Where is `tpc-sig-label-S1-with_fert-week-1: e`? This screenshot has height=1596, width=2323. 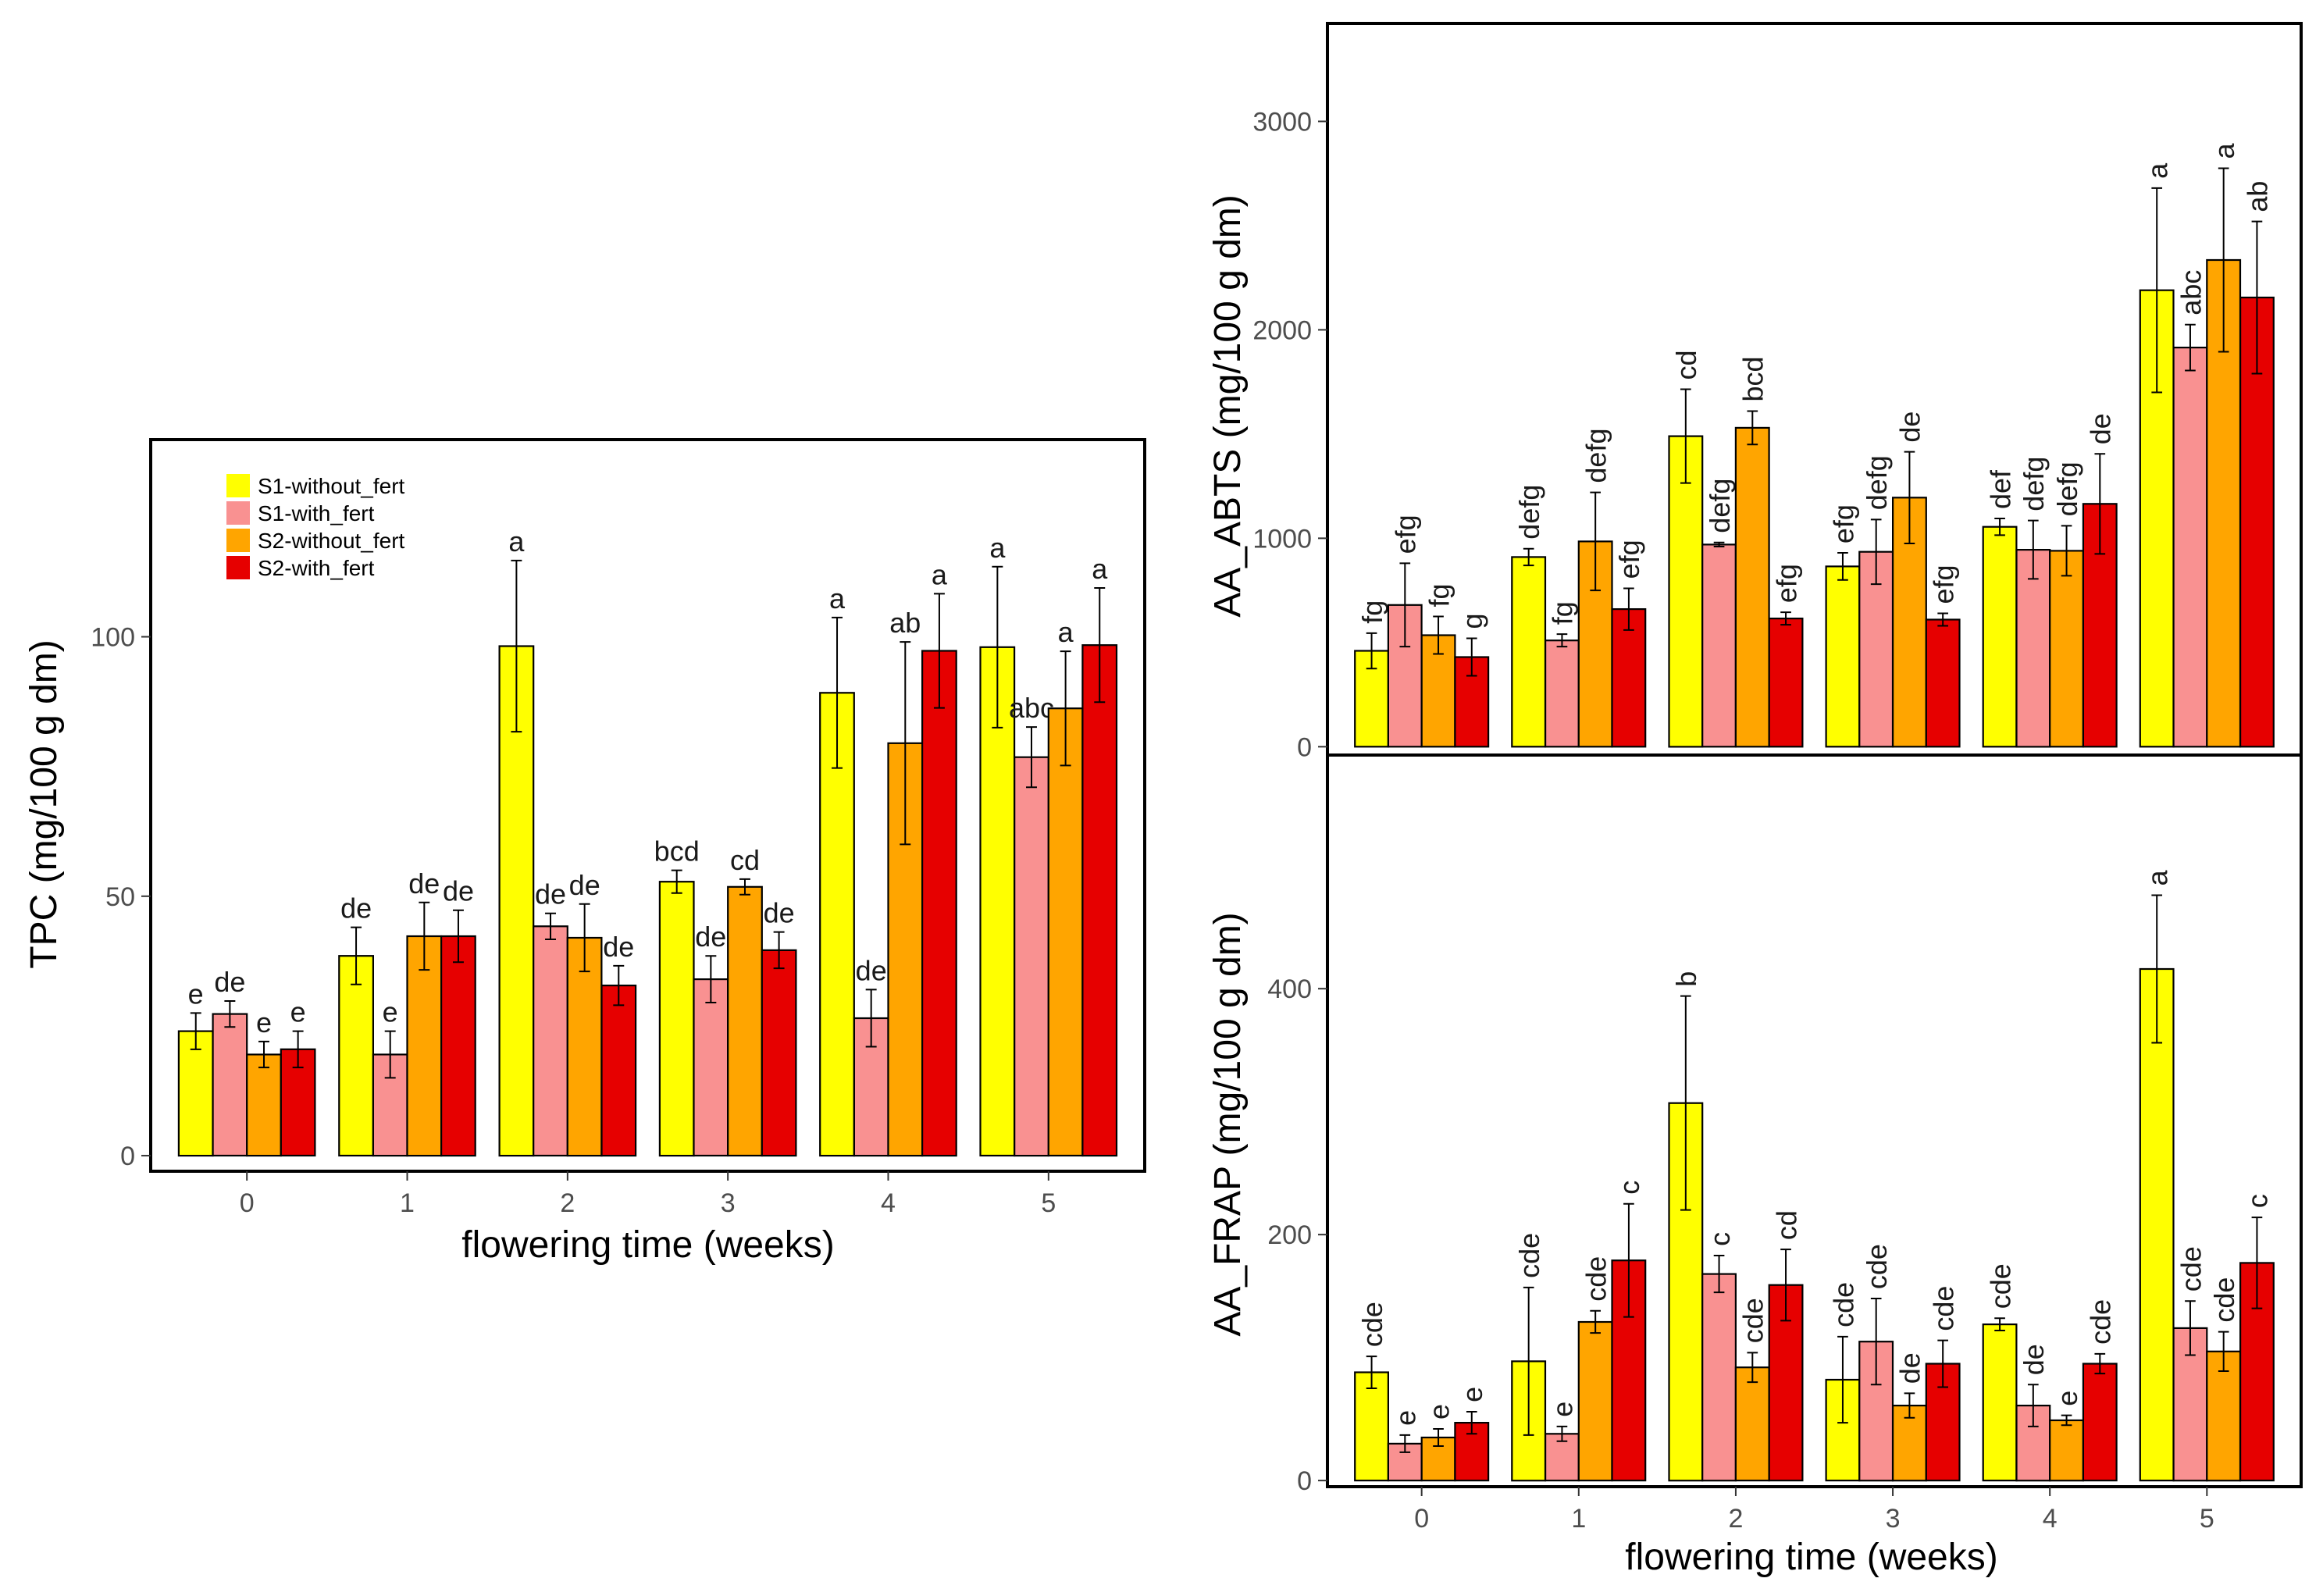 tpc-sig-label-S1-with_fert-week-1: e is located at coordinates (390, 1012).